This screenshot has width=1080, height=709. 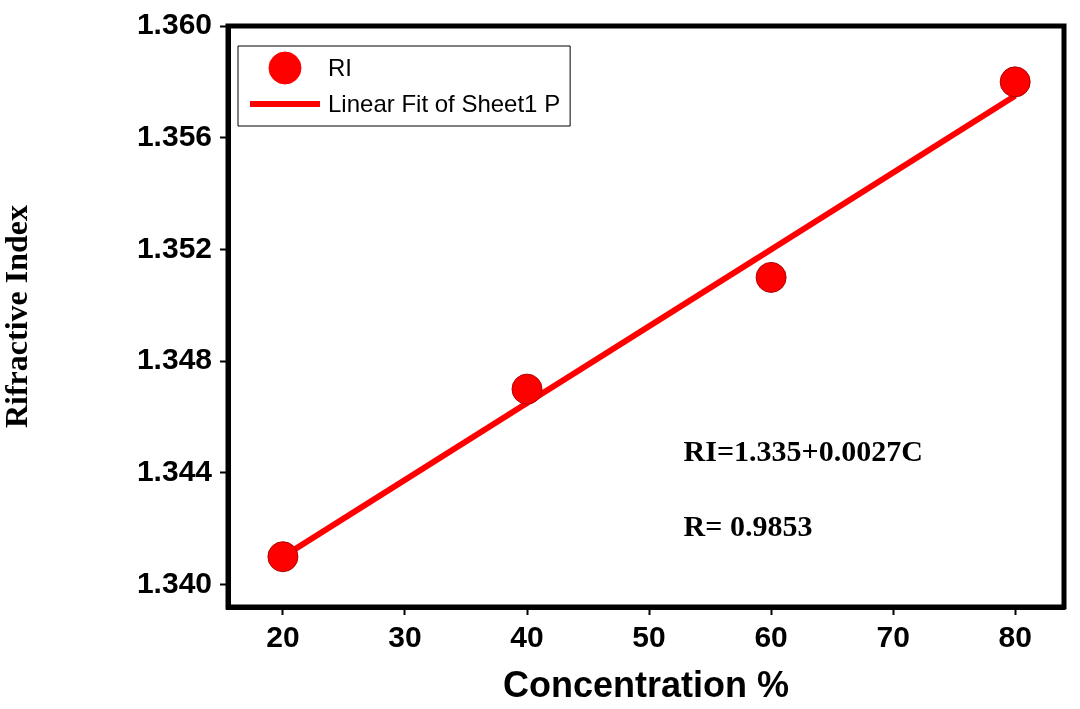 What do you see at coordinates (1015, 637) in the screenshot?
I see `x-tick-label: 80` at bounding box center [1015, 637].